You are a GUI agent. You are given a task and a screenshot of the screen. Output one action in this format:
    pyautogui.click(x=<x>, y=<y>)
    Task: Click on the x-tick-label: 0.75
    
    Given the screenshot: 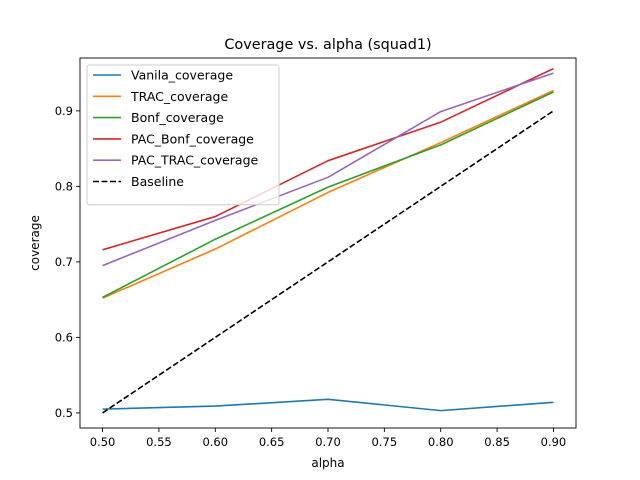 What is the action you would take?
    pyautogui.click(x=385, y=442)
    